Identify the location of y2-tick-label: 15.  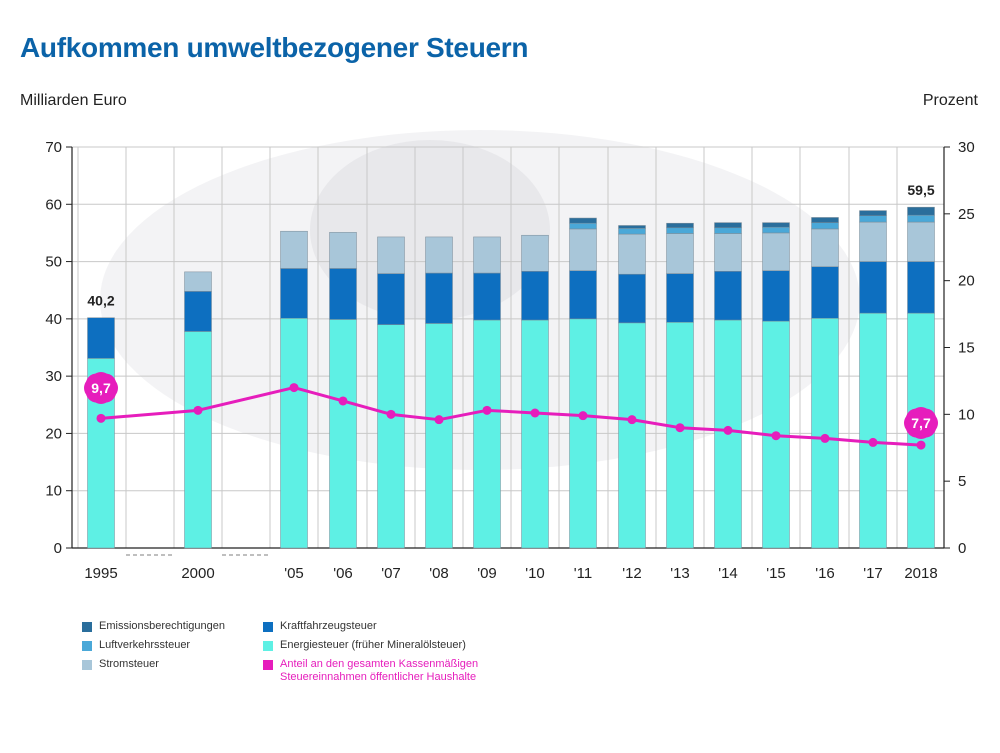
(966, 348).